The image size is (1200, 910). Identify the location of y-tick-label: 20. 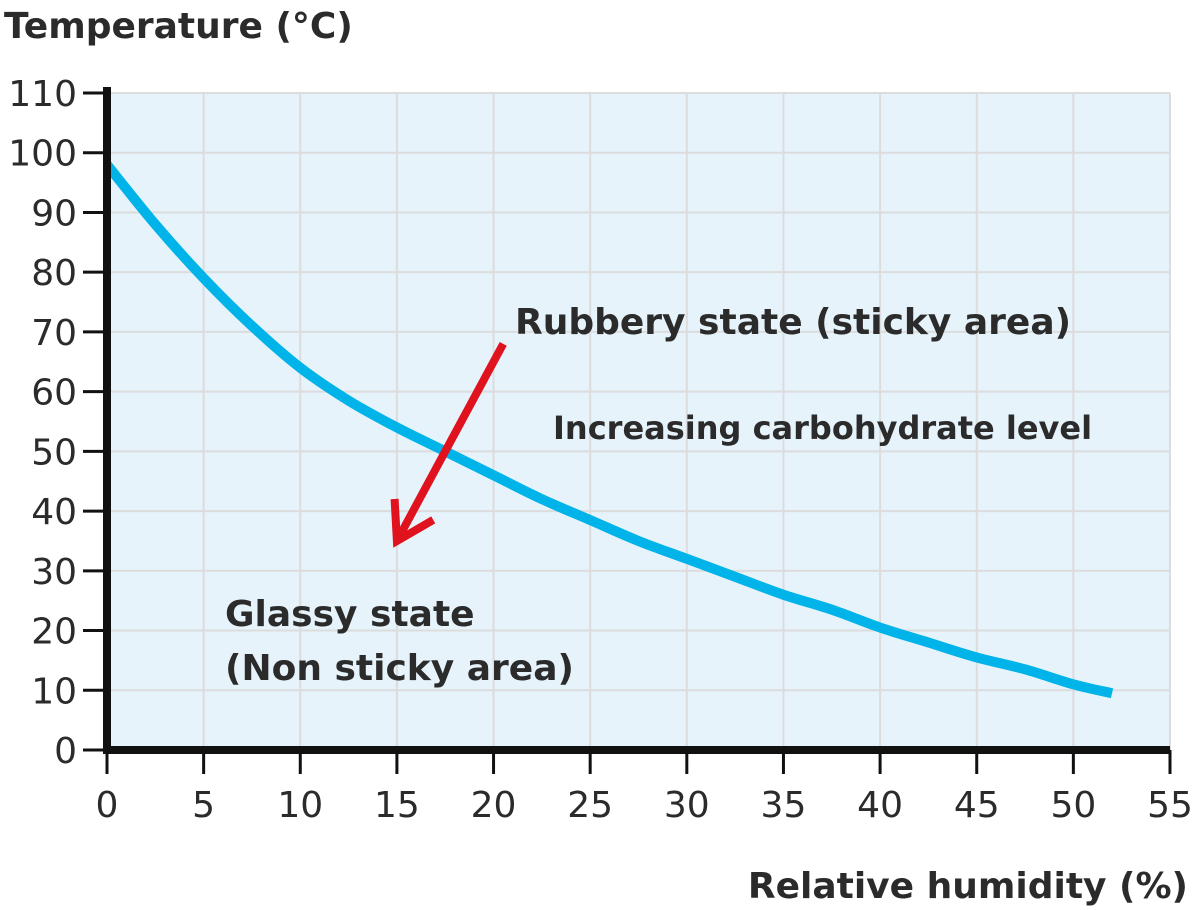
(54, 632).